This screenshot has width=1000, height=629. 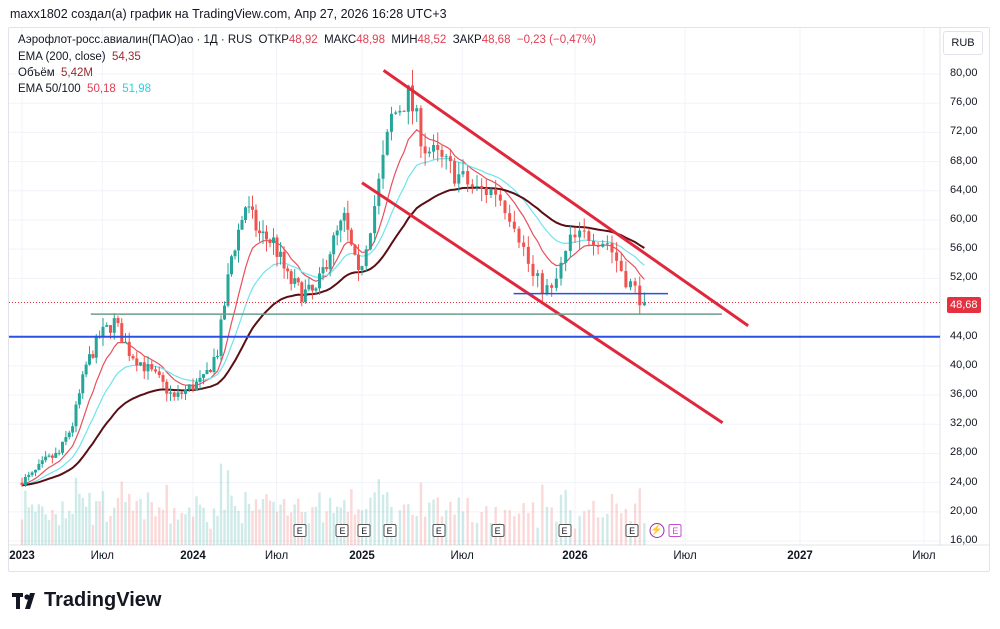 What do you see at coordinates (273, 40) in the screenshot?
I see `open-label: ОТКР` at bounding box center [273, 40].